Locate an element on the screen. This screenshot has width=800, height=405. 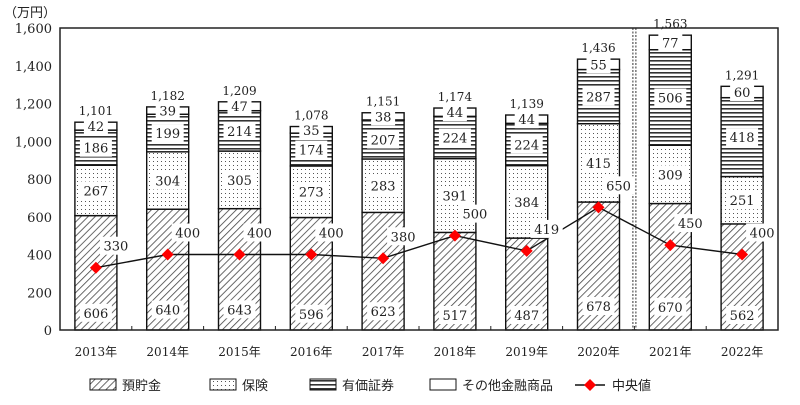
data-label: 623 is located at coordinates (383, 312).